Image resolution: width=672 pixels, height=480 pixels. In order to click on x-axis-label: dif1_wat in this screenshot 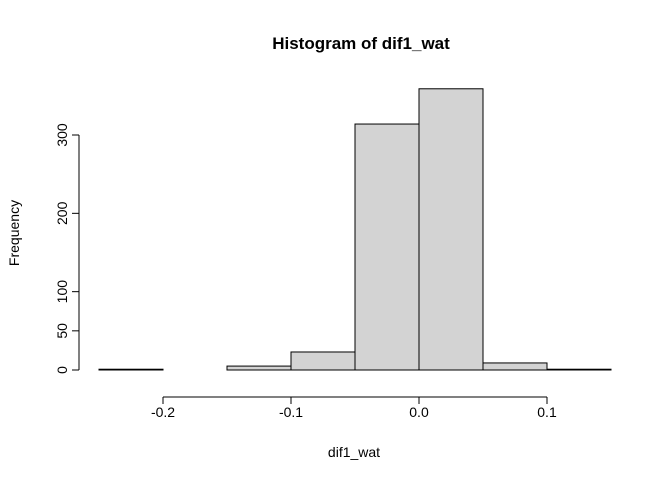, I will do `click(354, 452)`.